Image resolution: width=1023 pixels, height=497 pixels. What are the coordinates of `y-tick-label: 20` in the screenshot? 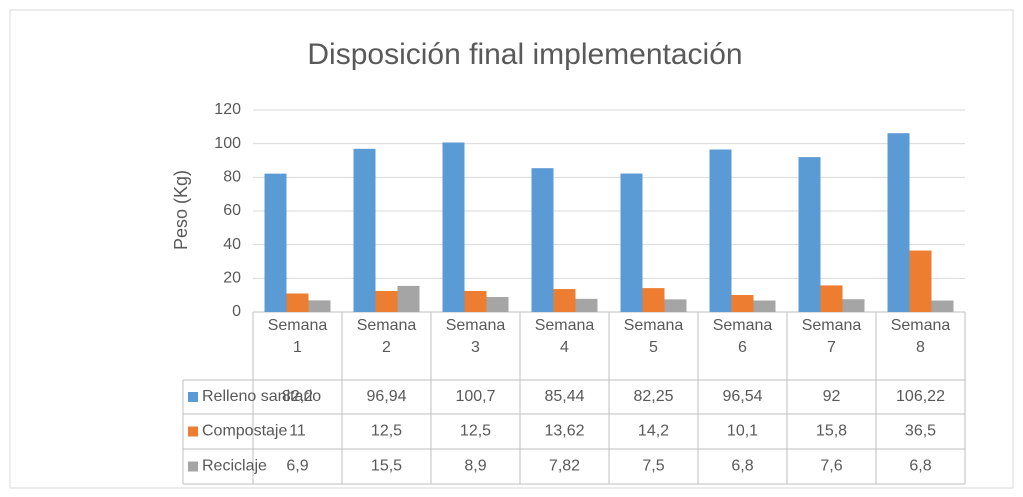 It's located at (232, 278).